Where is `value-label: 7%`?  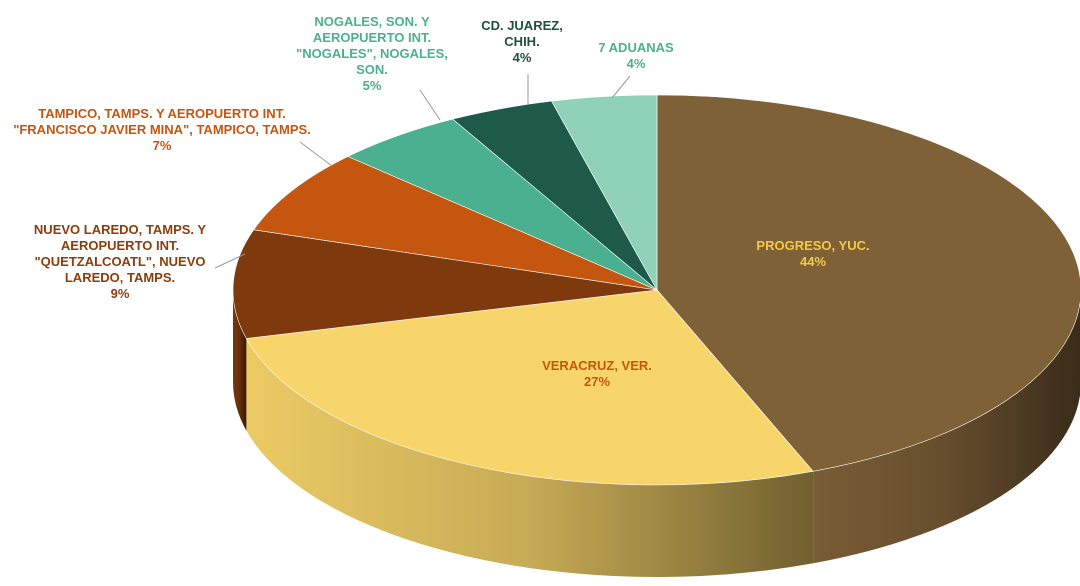
value-label: 7% is located at coordinates (162, 145).